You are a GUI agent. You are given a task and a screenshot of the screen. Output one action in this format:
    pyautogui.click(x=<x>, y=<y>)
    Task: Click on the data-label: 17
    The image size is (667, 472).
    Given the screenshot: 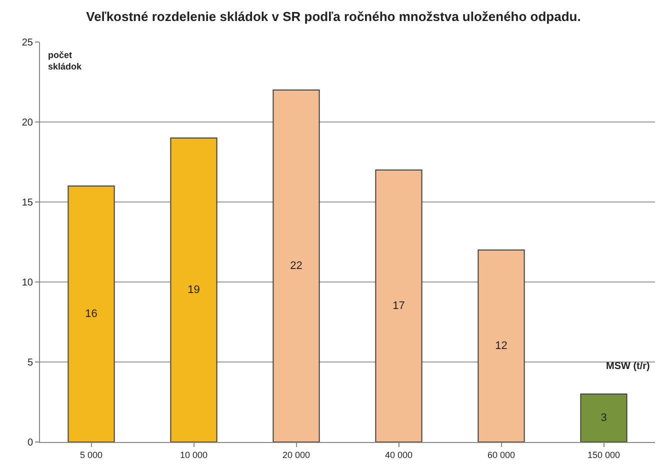 What is the action you would take?
    pyautogui.click(x=398, y=306)
    